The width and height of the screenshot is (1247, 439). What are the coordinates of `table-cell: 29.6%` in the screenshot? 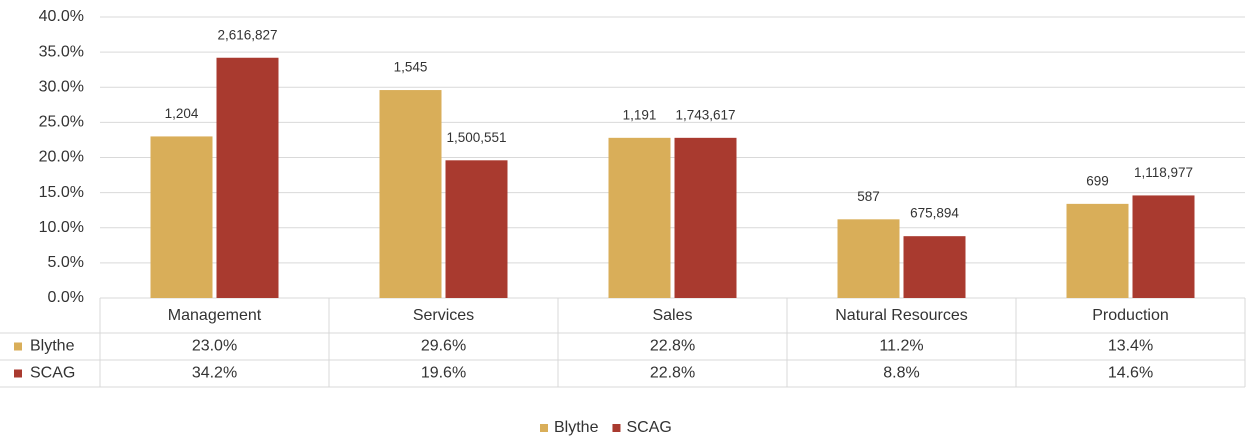 It's located at (443, 346).